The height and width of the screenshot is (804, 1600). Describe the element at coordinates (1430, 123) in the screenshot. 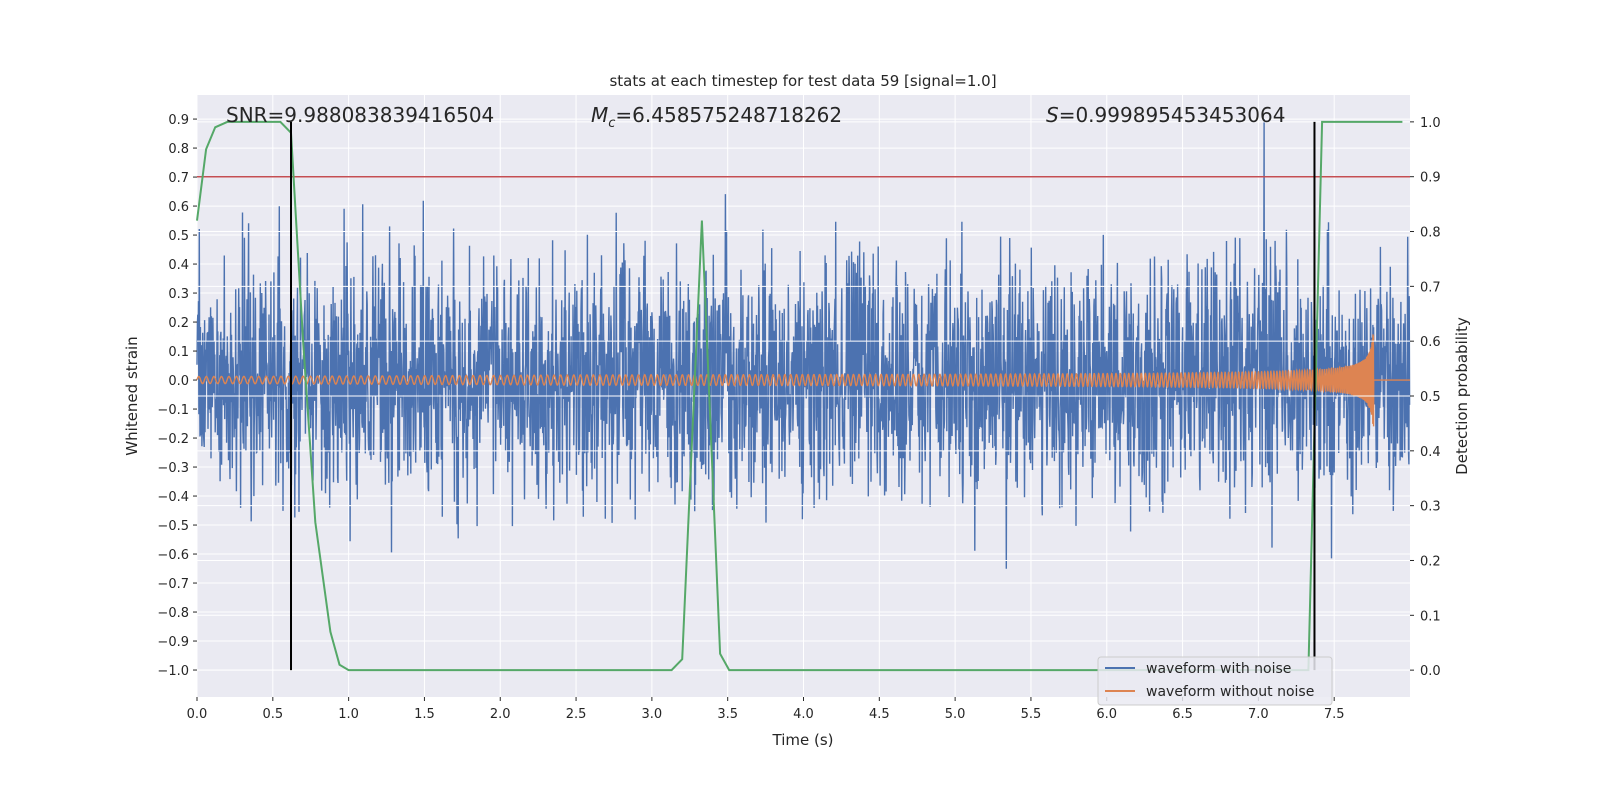

I see `y-right-tick-label: 1.0` at that location.